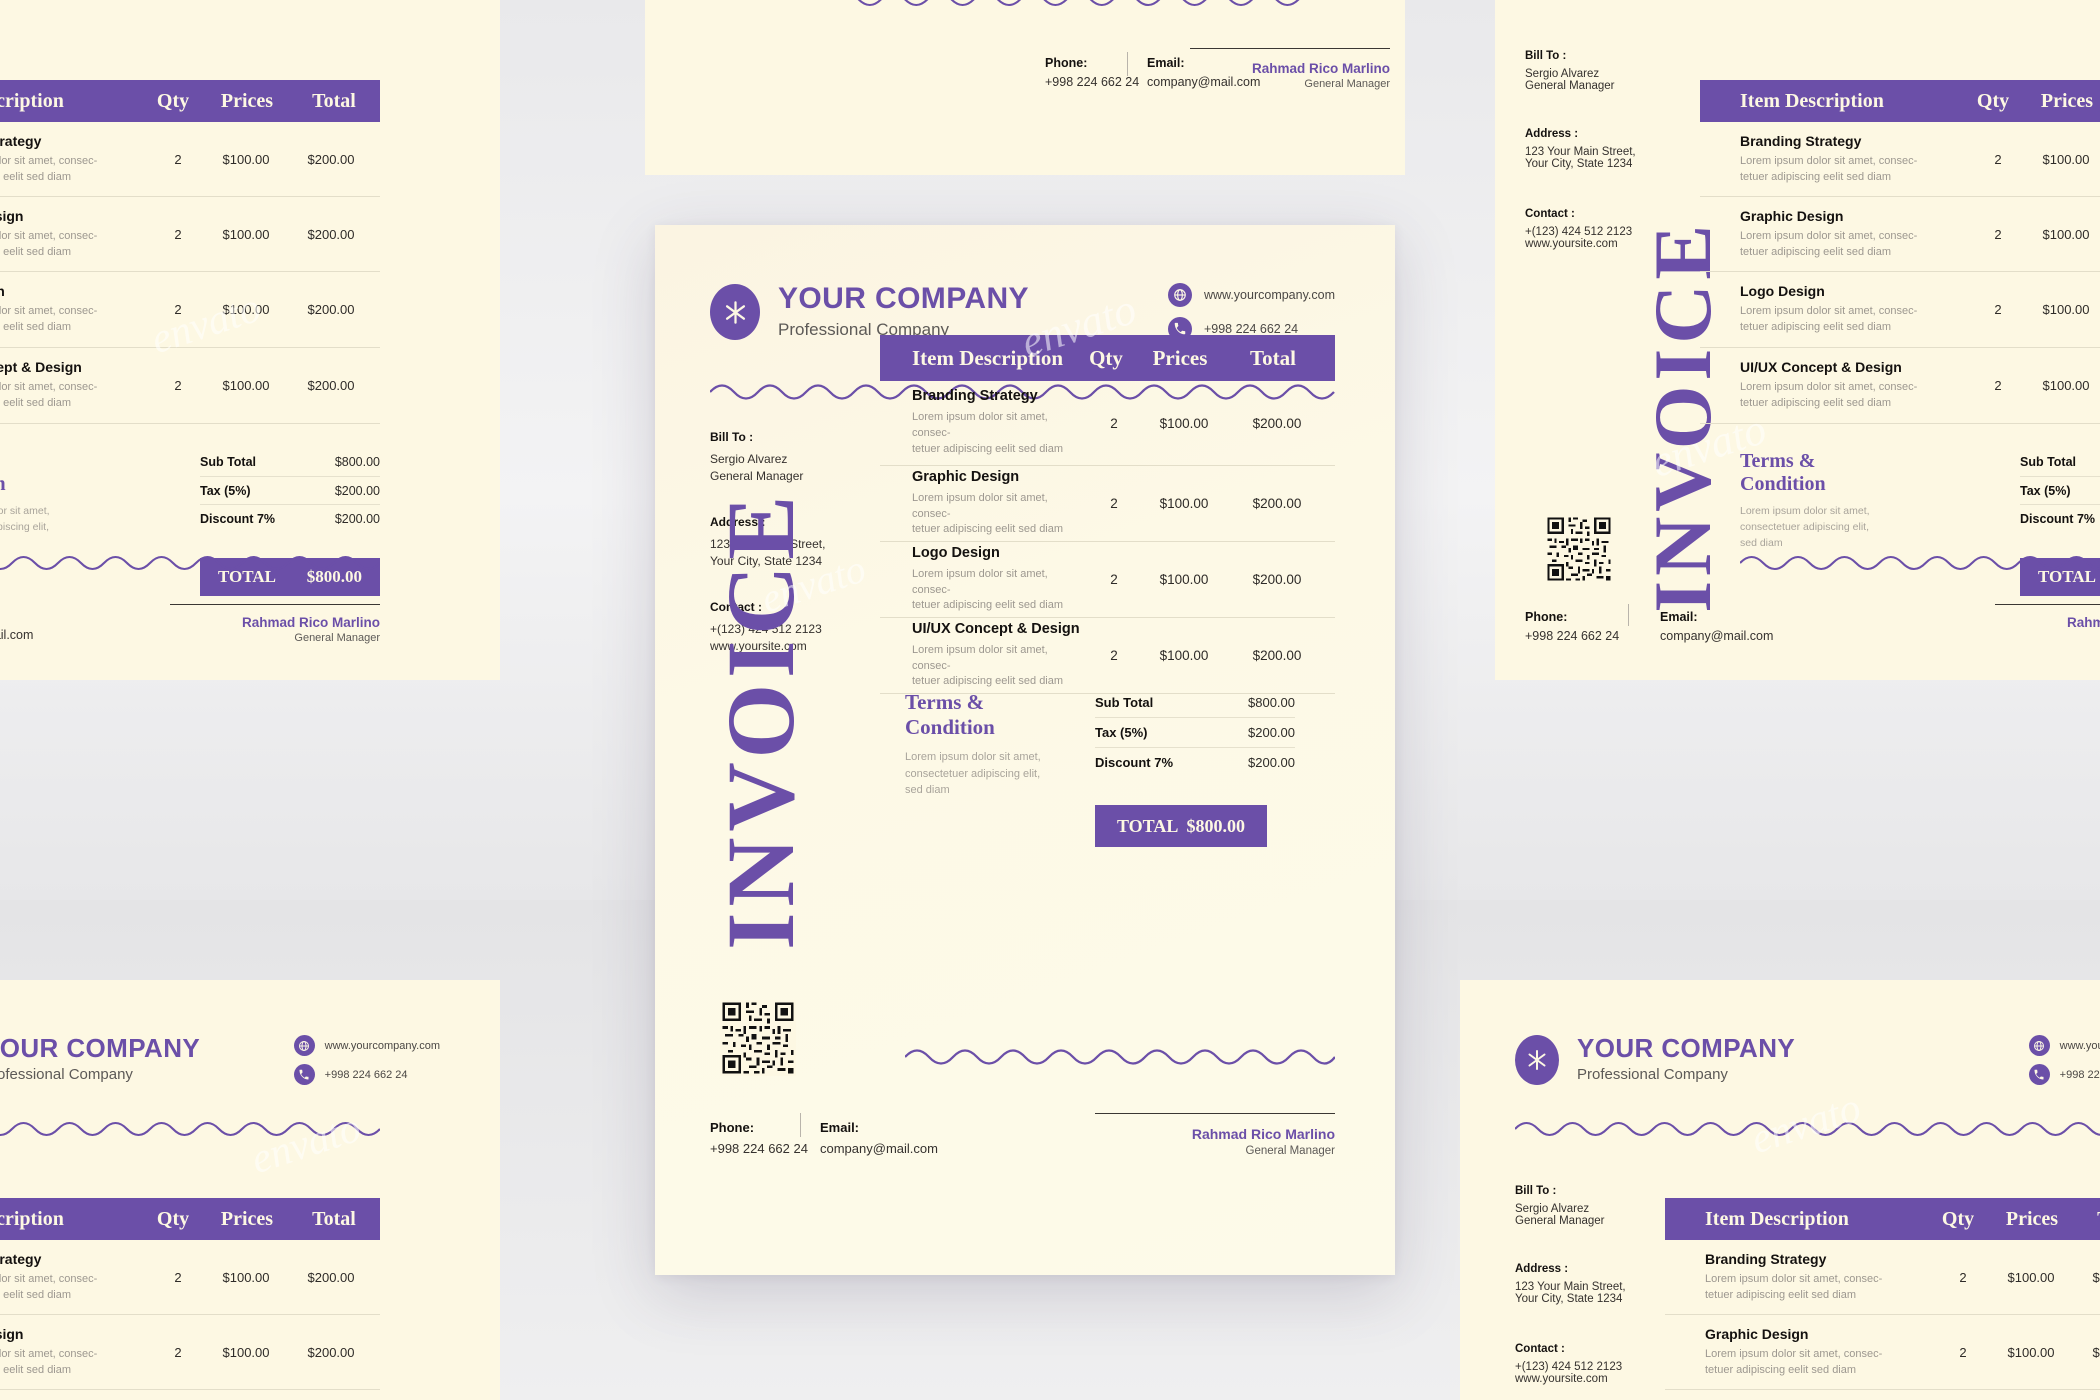 The image size is (2100, 1400). What do you see at coordinates (334, 100) in the screenshot?
I see `col-total: Total` at bounding box center [334, 100].